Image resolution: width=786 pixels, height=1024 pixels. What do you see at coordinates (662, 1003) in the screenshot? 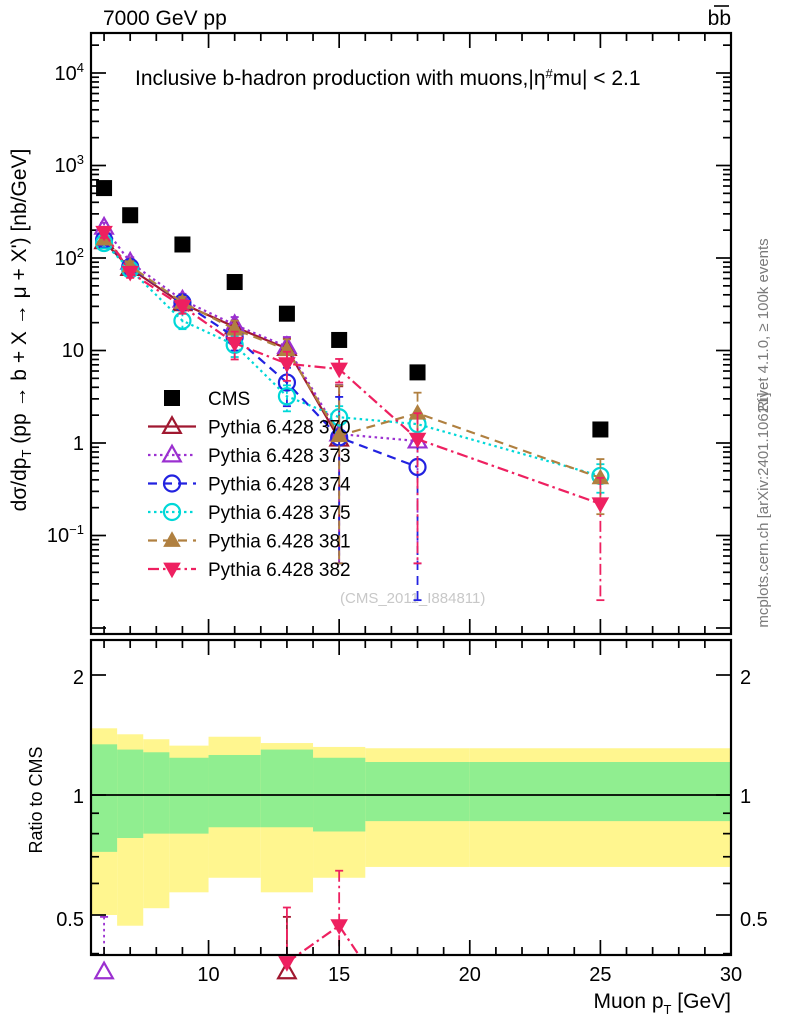
I see `x-axis-label: Muon pT [GeV]` at bounding box center [662, 1003].